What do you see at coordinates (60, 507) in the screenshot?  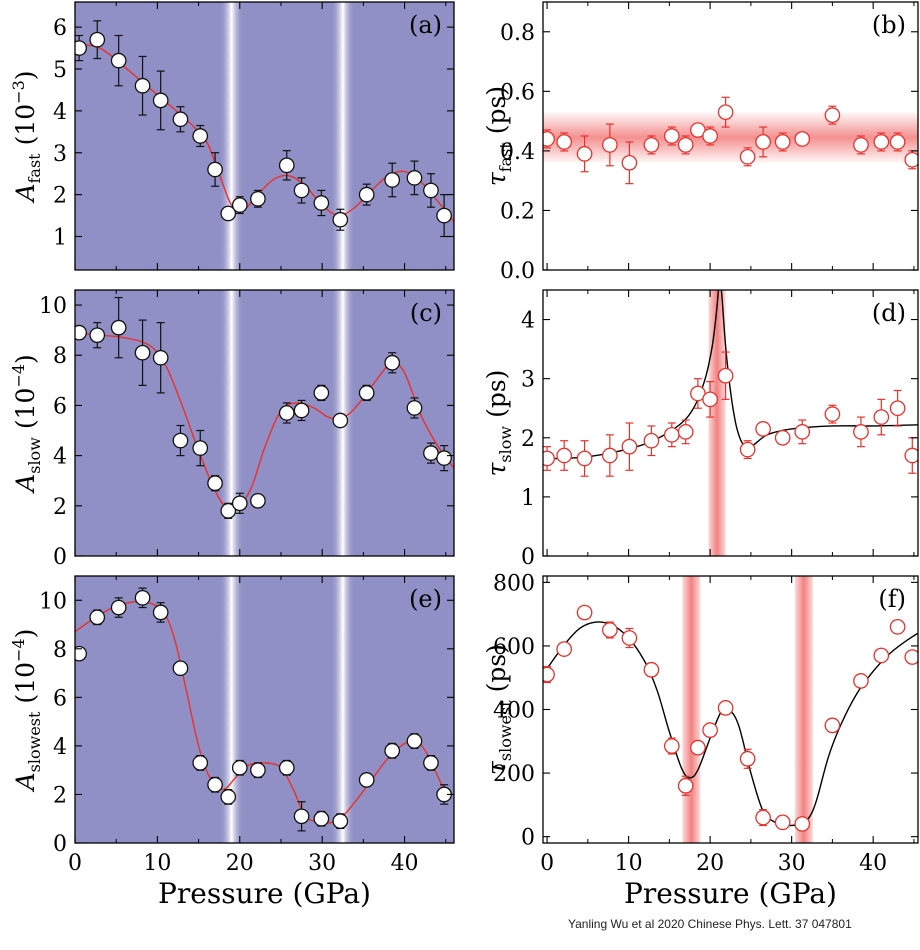 I see `ytick-label-c-1: 2` at bounding box center [60, 507].